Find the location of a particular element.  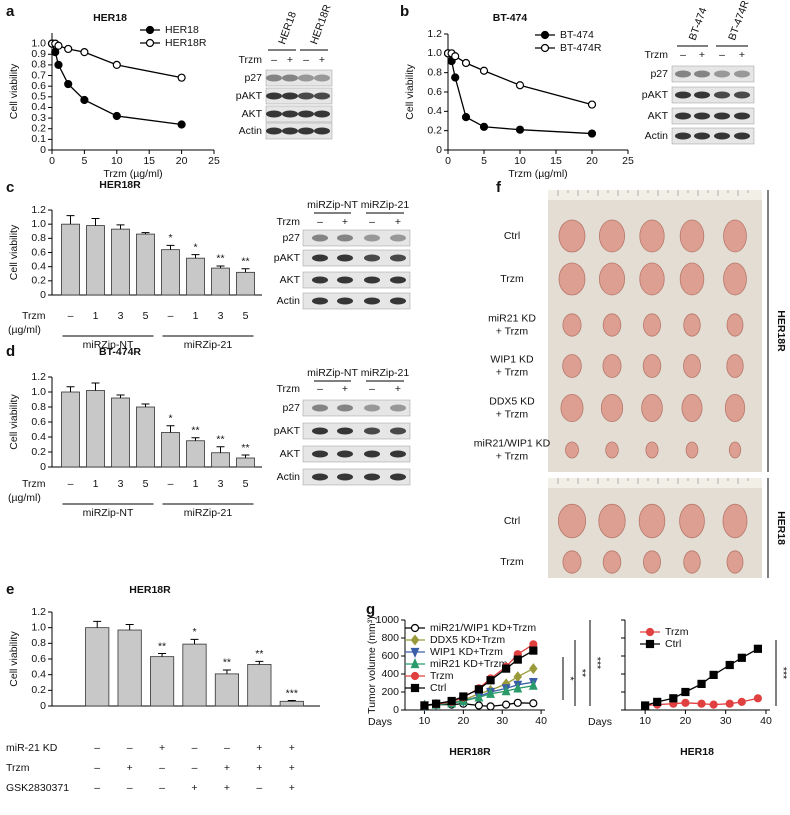

y-axis-label: Tumor volume (mm³) is located at coordinates (372, 665).